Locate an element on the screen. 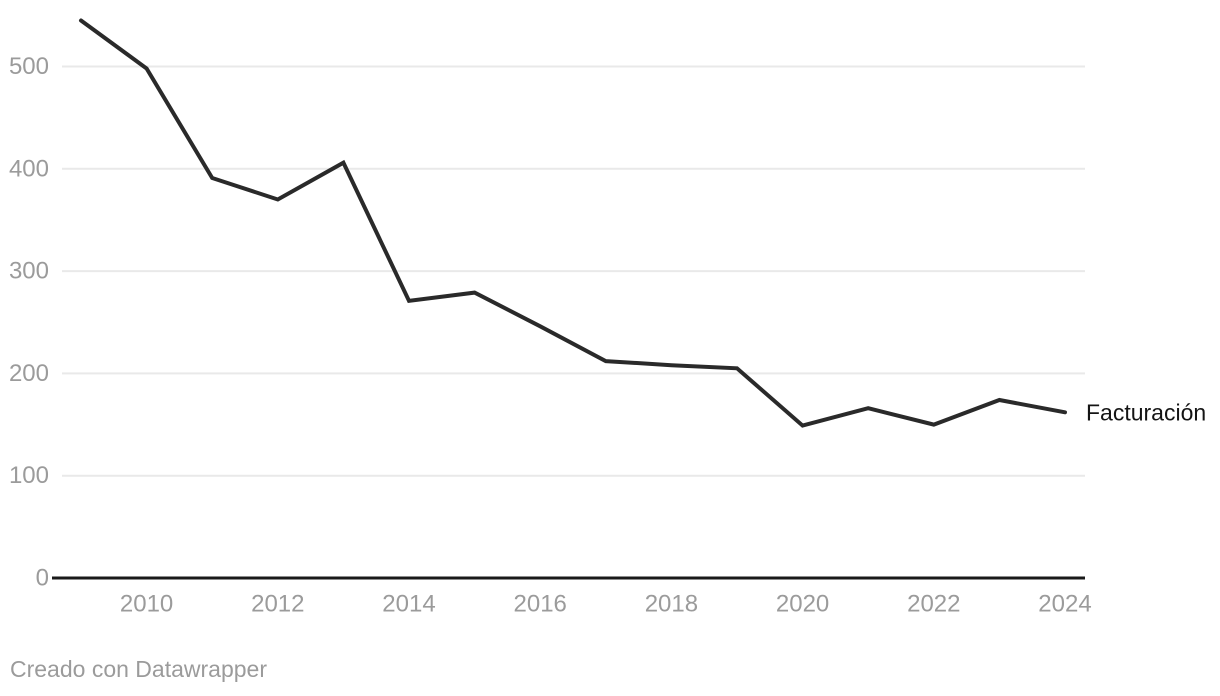  x-axis-tick-label-2024: 2024 is located at coordinates (1064, 604).